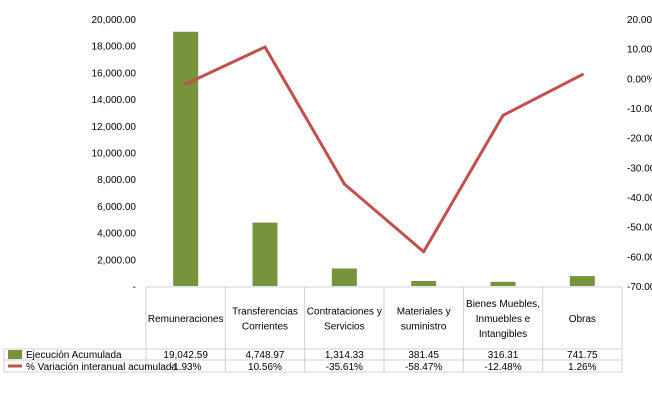  What do you see at coordinates (582, 319) in the screenshot?
I see `category-label: Obras` at bounding box center [582, 319].